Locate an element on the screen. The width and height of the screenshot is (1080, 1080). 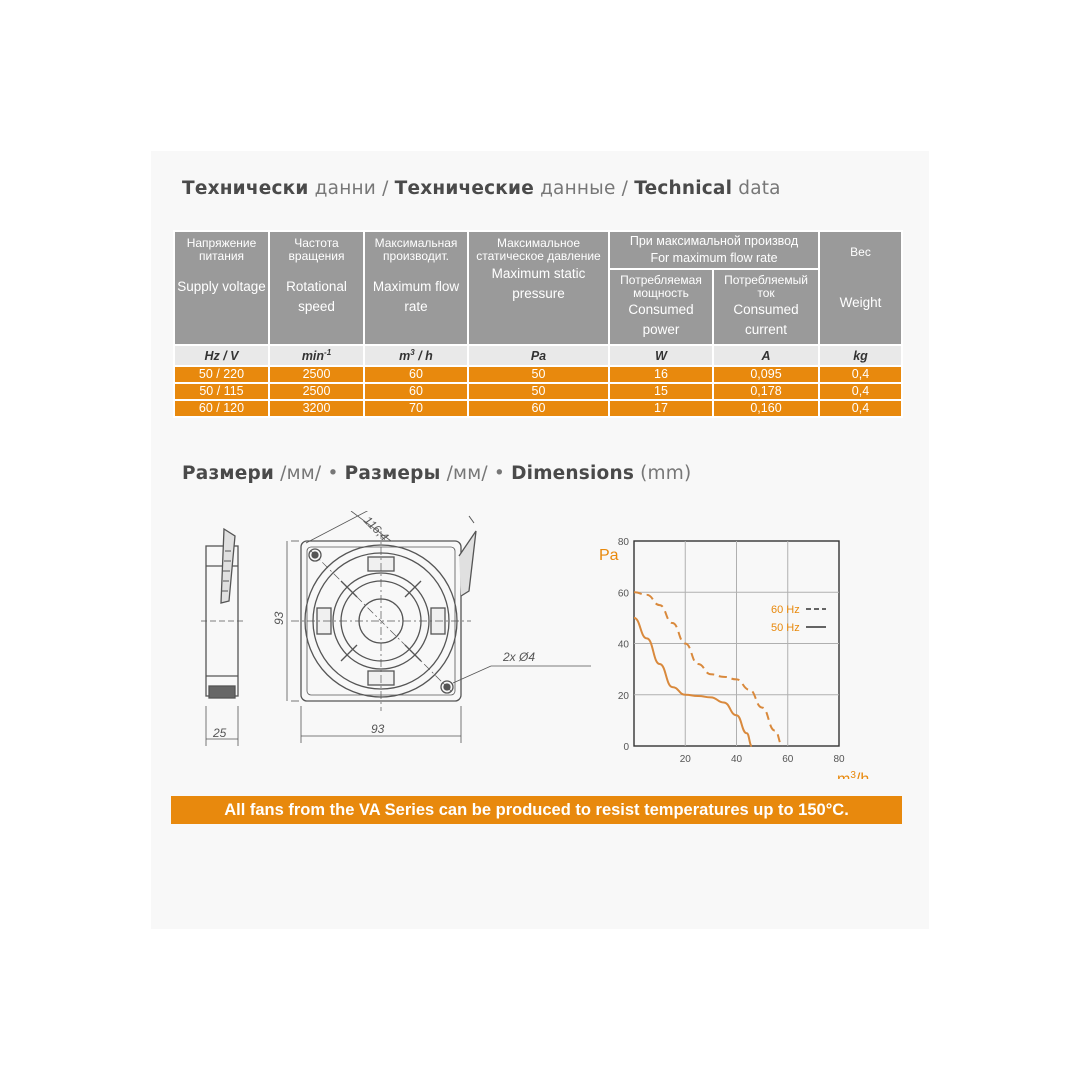
series-line-60hz is located at coordinates (708, 669).